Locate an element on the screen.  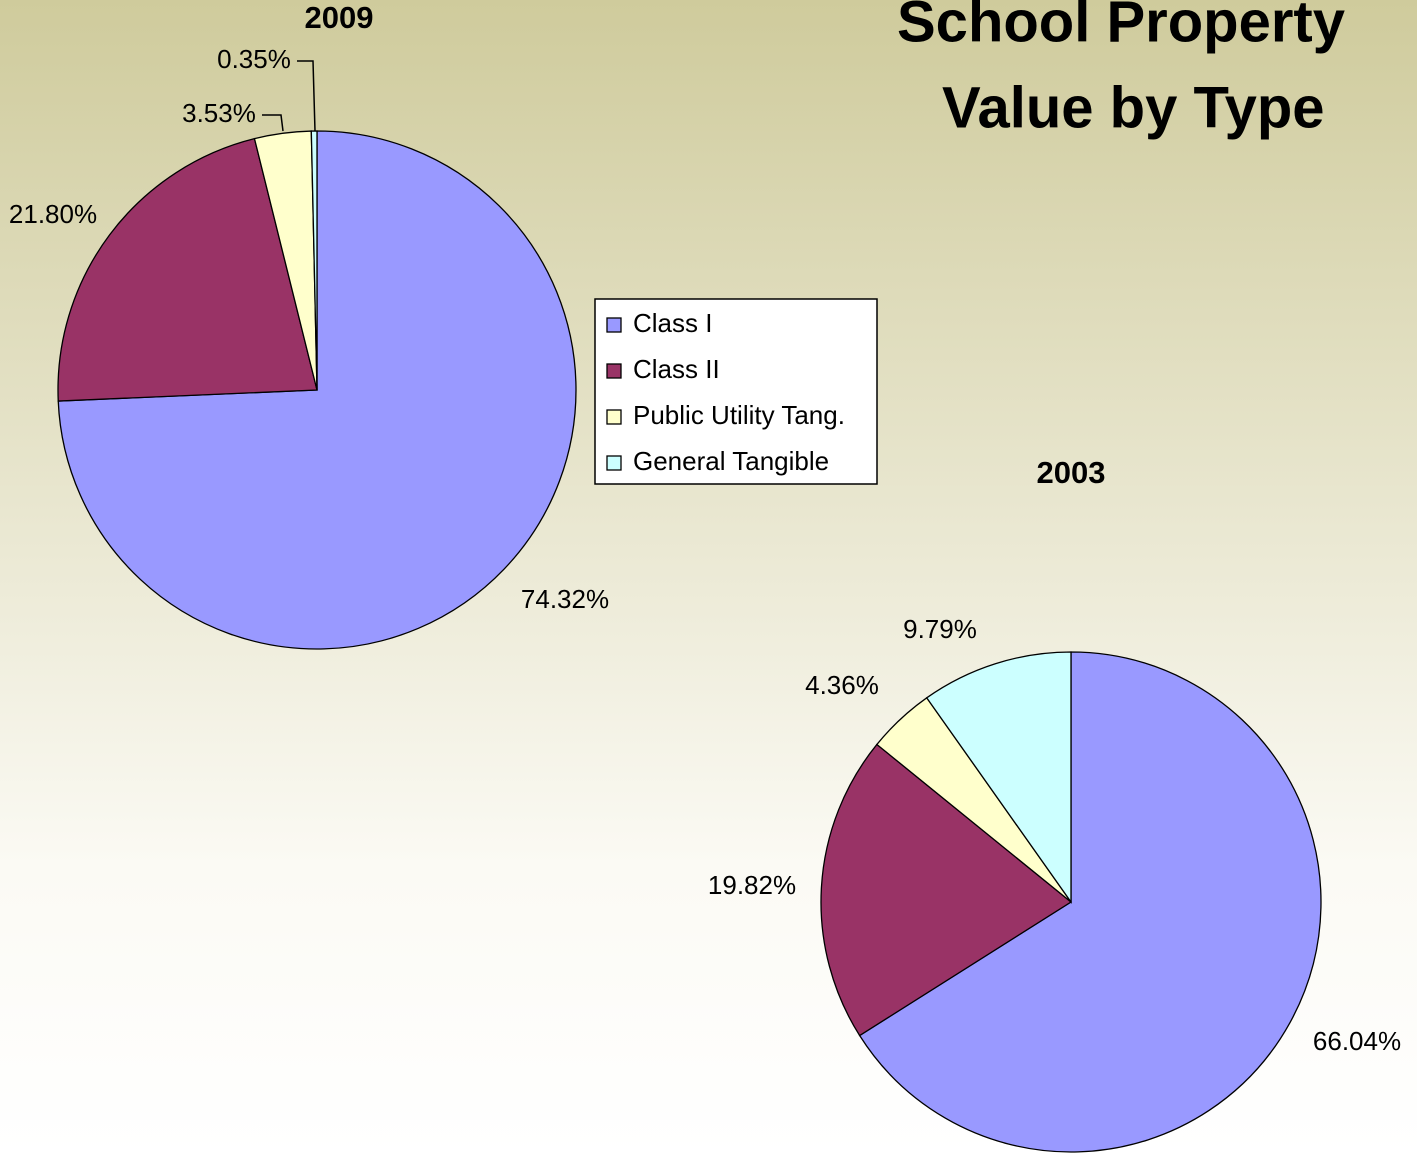
data-label: 21.80% is located at coordinates (53, 214).